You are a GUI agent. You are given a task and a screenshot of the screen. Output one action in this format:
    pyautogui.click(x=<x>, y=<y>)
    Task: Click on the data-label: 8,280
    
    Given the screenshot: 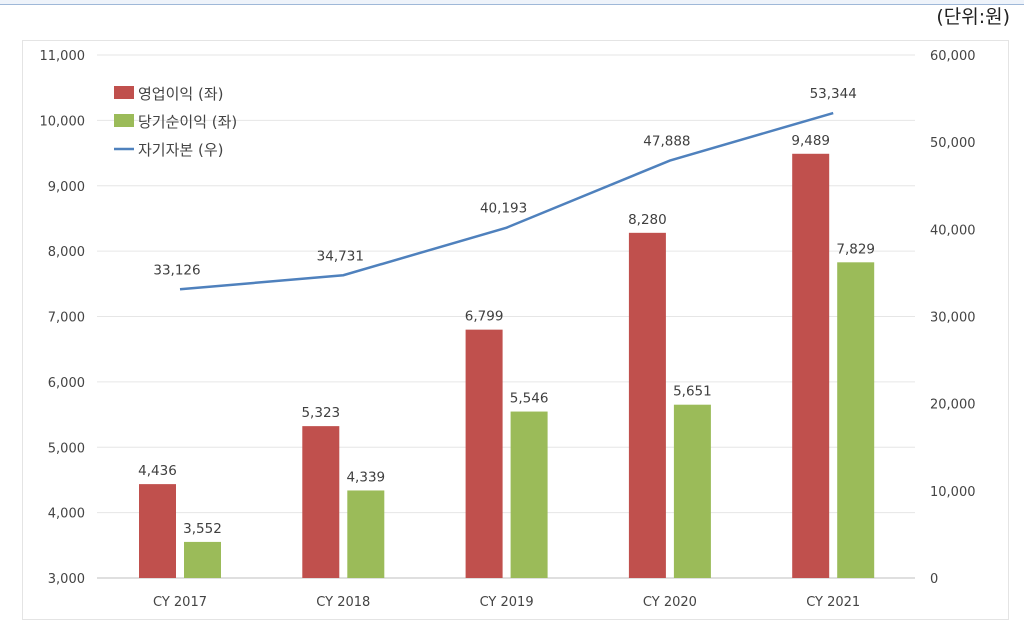 What is the action you would take?
    pyautogui.click(x=647, y=220)
    